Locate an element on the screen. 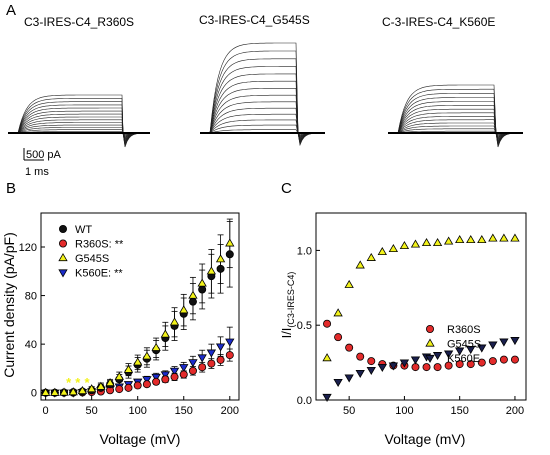 This screenshot has width=550, height=455. current-traces-r360s is located at coordinates (79, 121).